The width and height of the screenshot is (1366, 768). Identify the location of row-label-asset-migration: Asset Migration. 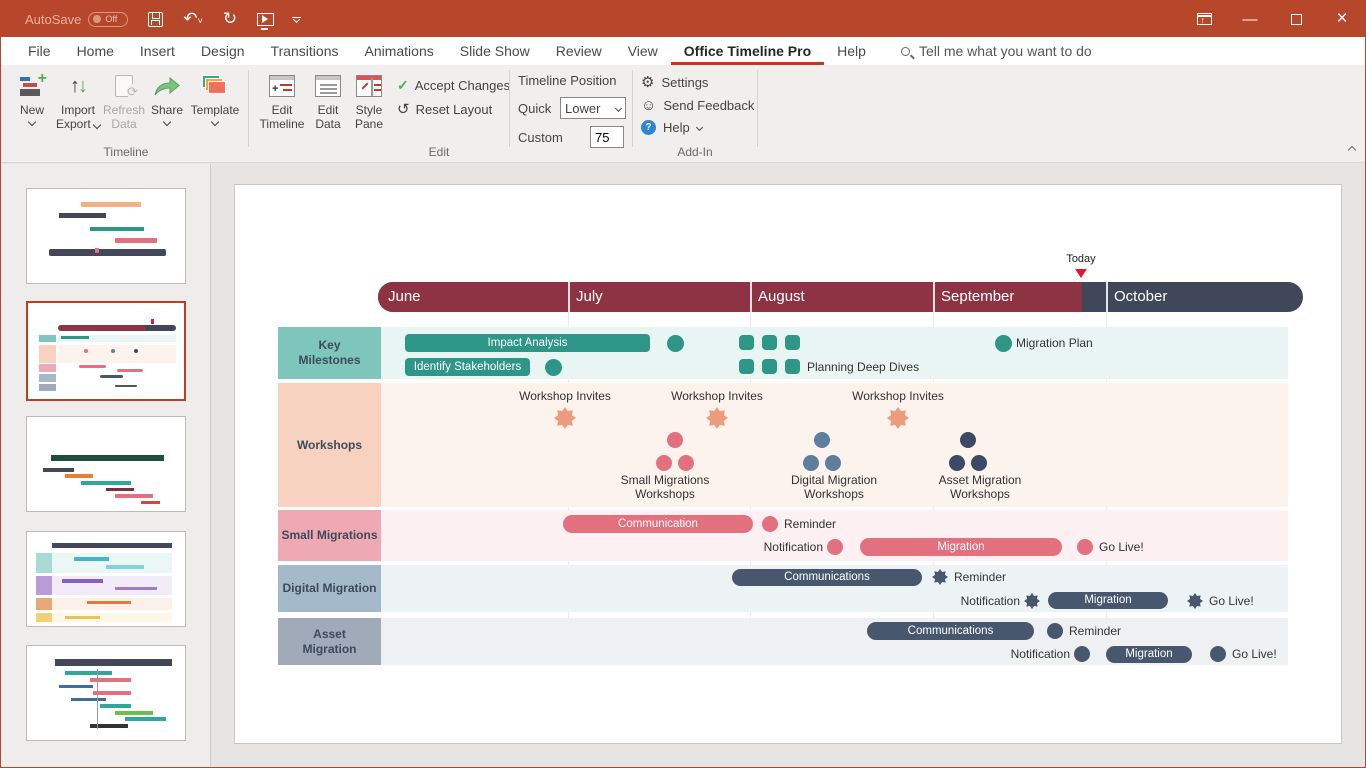
(329, 641).